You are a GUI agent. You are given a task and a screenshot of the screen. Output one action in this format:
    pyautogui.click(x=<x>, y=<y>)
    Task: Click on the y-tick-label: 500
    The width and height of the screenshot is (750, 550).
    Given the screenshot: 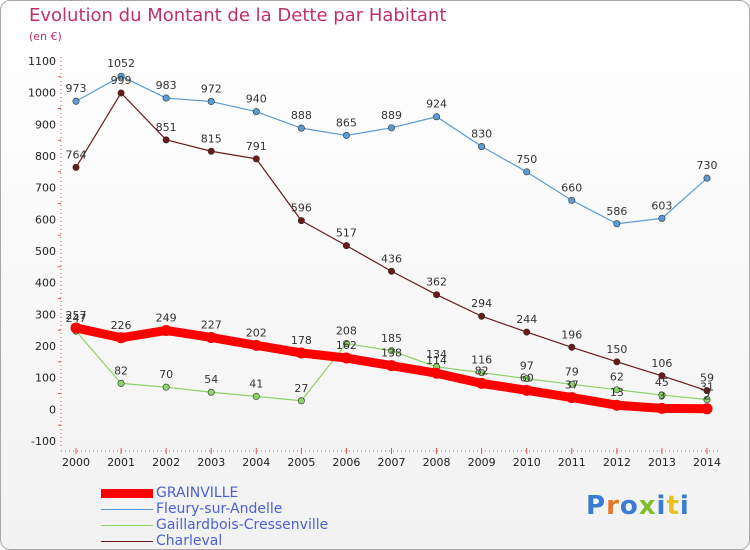 What is the action you would take?
    pyautogui.click(x=45, y=251)
    